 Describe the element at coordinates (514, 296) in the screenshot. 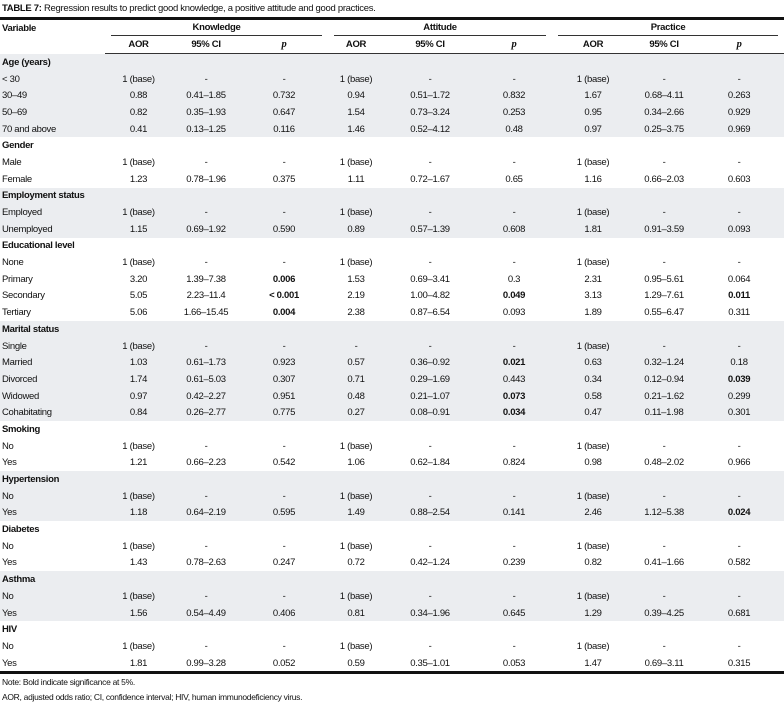

I see `attitude-p-cell: 0.049` at that location.